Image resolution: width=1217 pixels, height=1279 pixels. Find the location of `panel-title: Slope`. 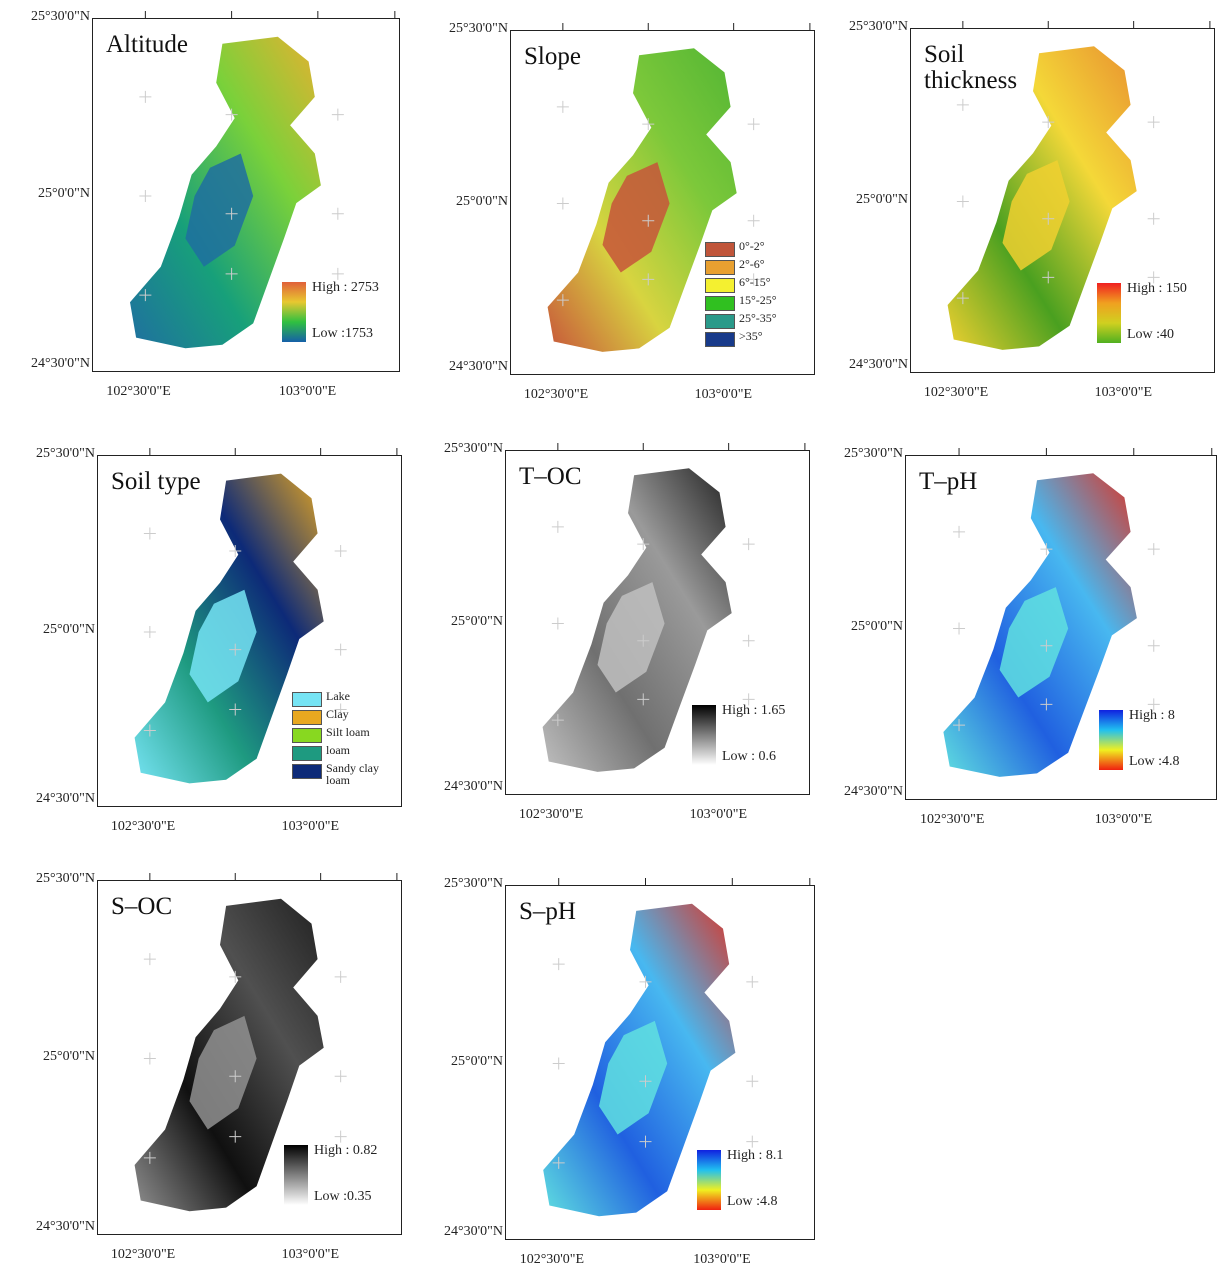

panel-title: Slope is located at coordinates (552, 56).